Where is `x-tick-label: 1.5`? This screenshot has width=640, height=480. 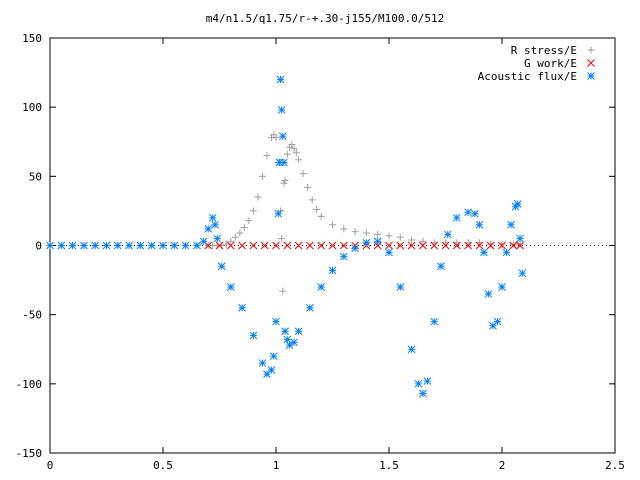 x-tick-label: 1.5 is located at coordinates (389, 465).